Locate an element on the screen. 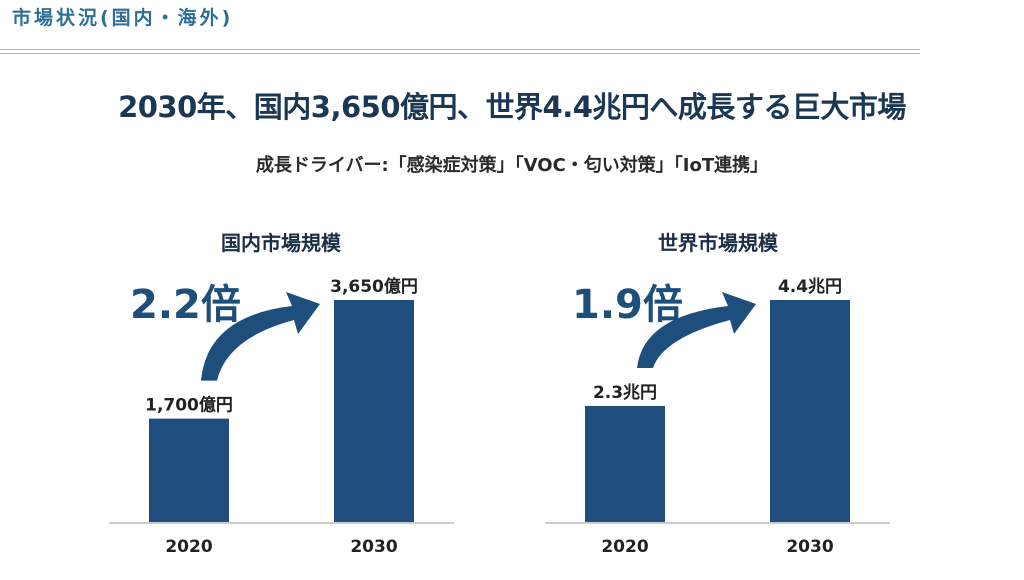 This screenshot has width=1024, height=580. domestic-tick-2030: 2030 is located at coordinates (373, 547).